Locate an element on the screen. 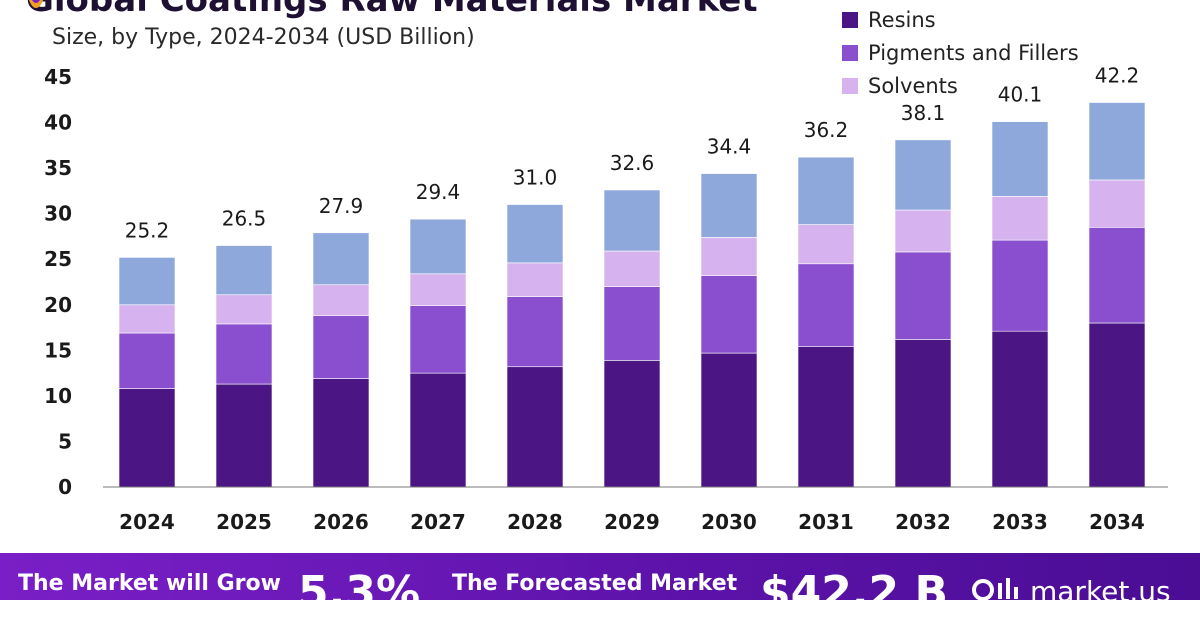 The width and height of the screenshot is (1200, 618). x-tick-label: 2030 is located at coordinates (729, 522).